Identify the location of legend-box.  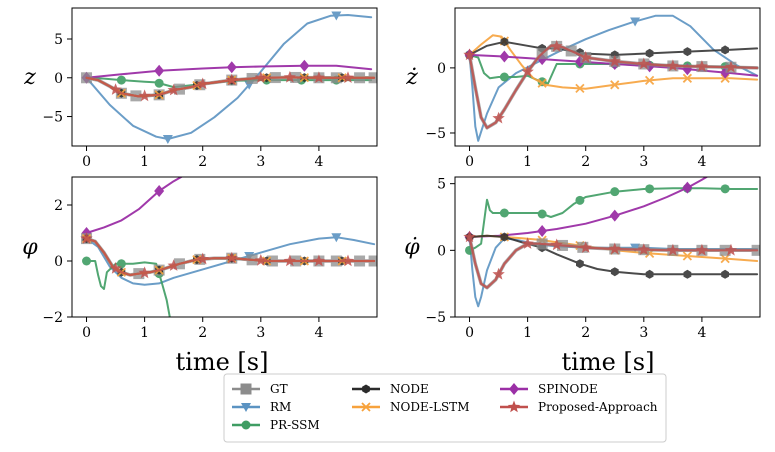
(445, 408).